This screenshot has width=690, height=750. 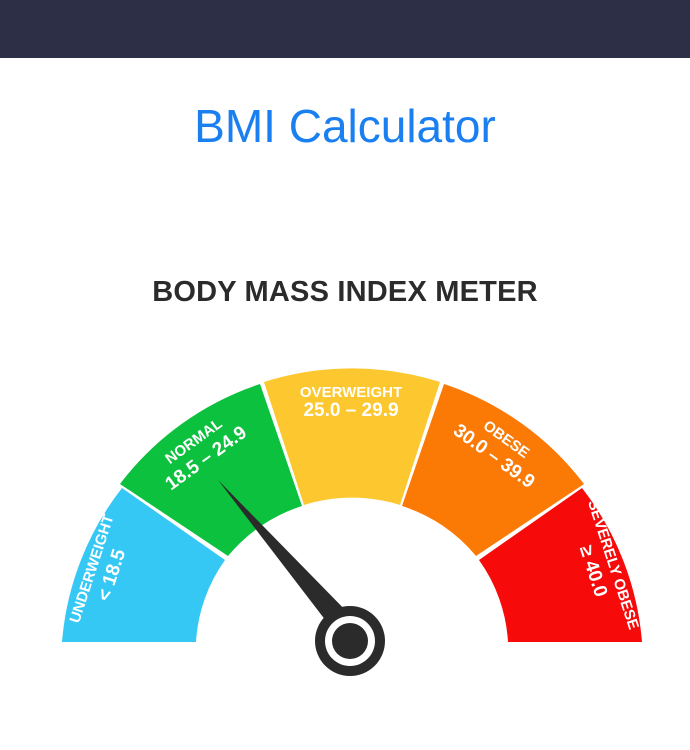 What do you see at coordinates (350, 641) in the screenshot?
I see `gauge-needle-hub-center` at bounding box center [350, 641].